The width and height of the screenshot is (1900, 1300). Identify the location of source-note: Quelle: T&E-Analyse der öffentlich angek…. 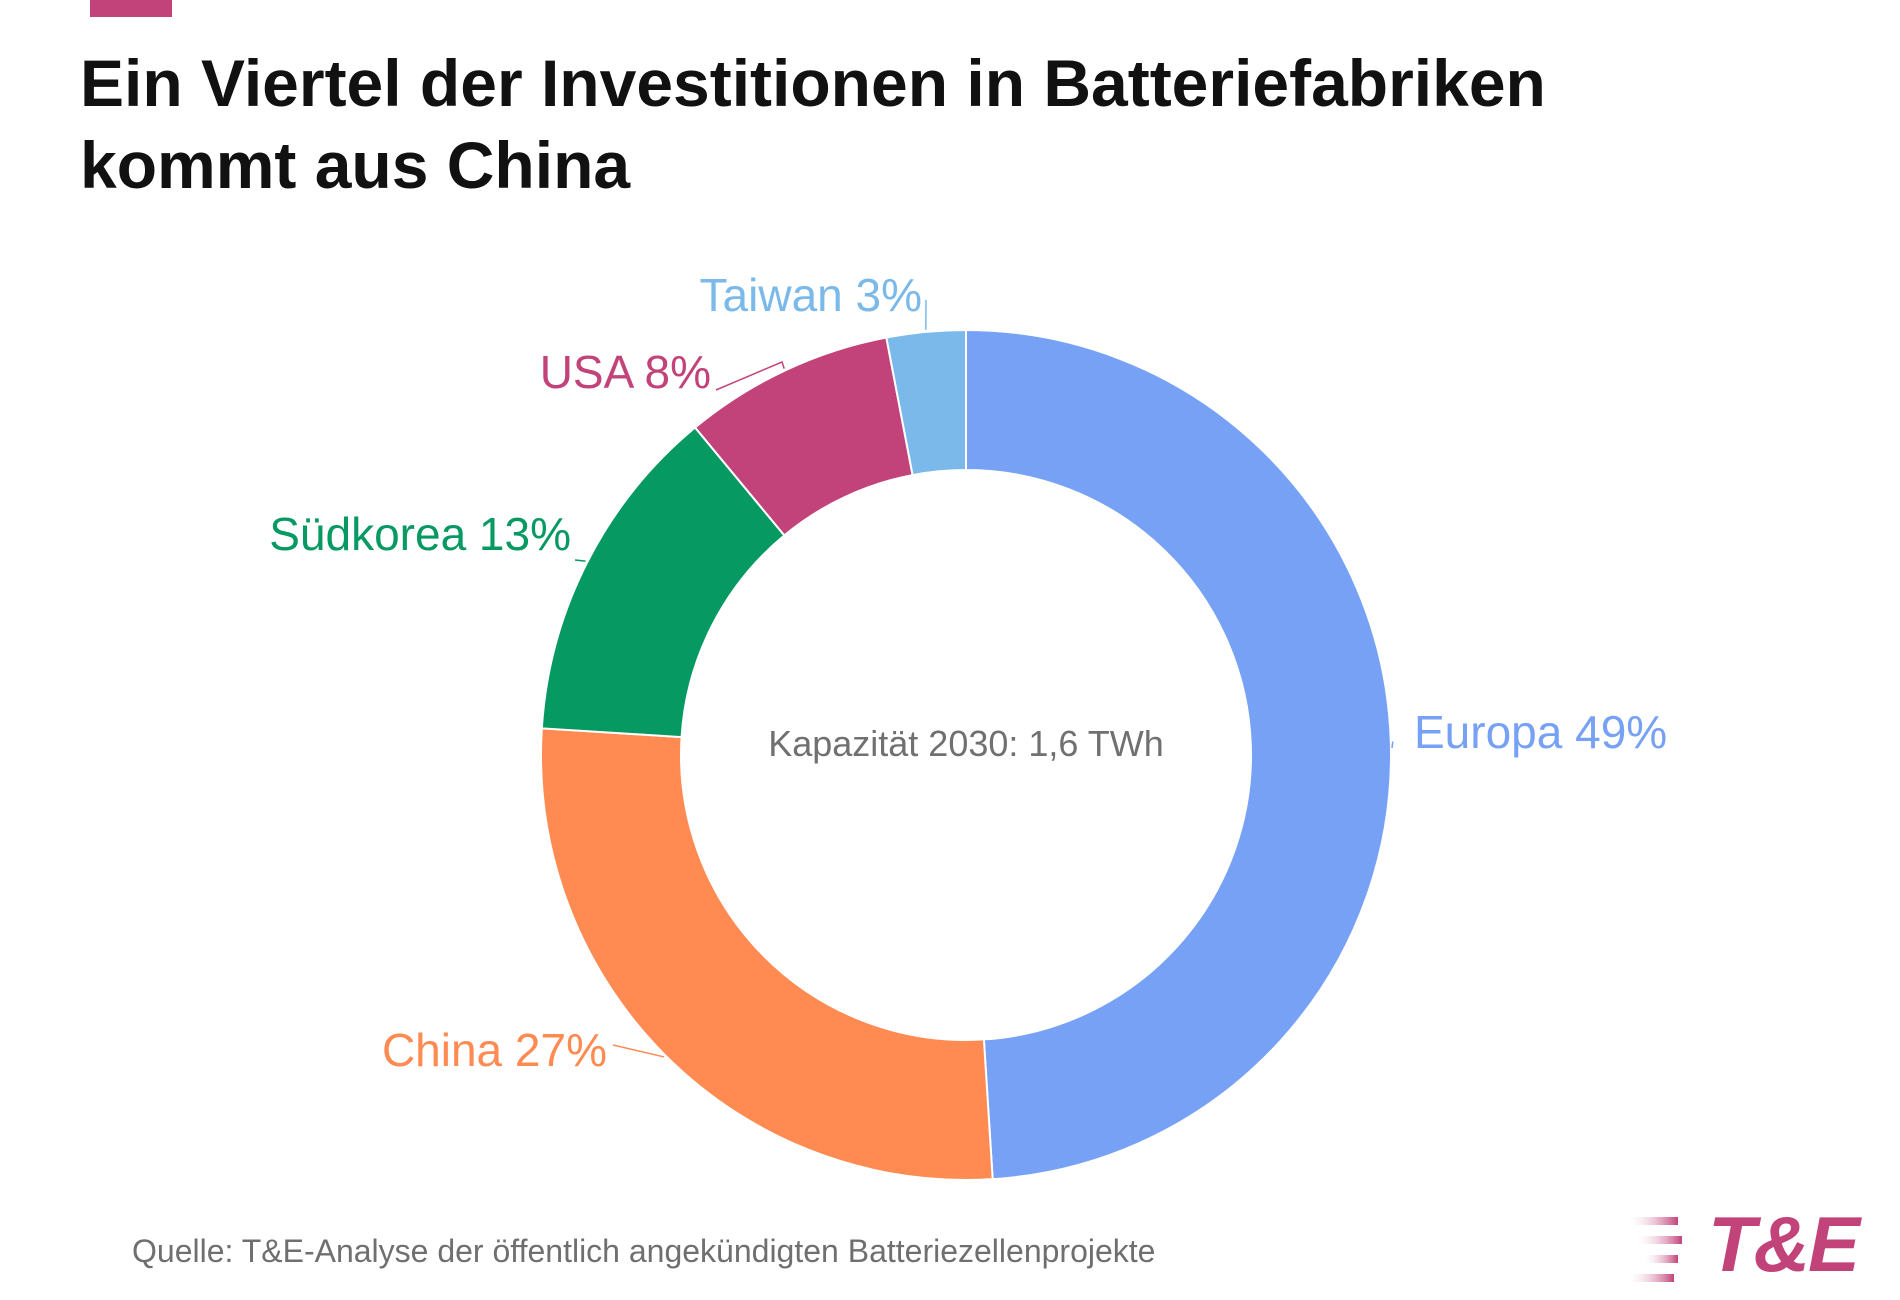
(644, 1251).